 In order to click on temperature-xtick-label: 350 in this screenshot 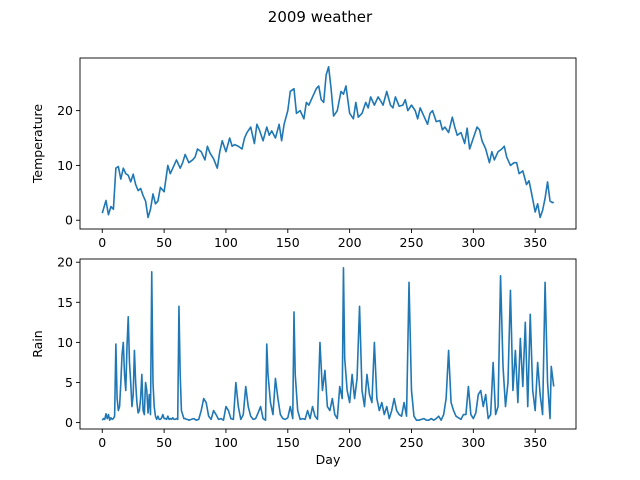, I will do `click(535, 242)`.